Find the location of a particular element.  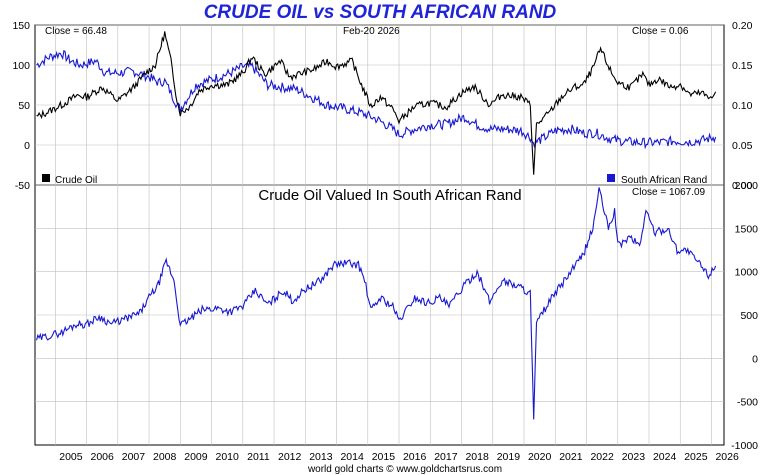

legend-swatch-crude-oil is located at coordinates (46, 178).